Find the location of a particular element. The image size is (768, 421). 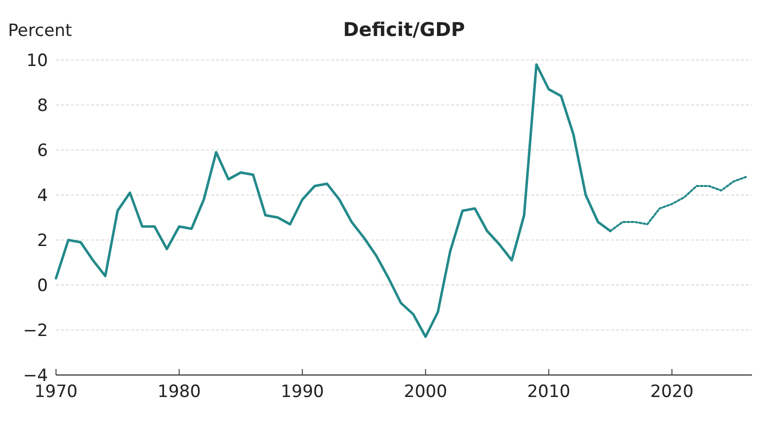

x-tick-label: 2010 is located at coordinates (548, 392).